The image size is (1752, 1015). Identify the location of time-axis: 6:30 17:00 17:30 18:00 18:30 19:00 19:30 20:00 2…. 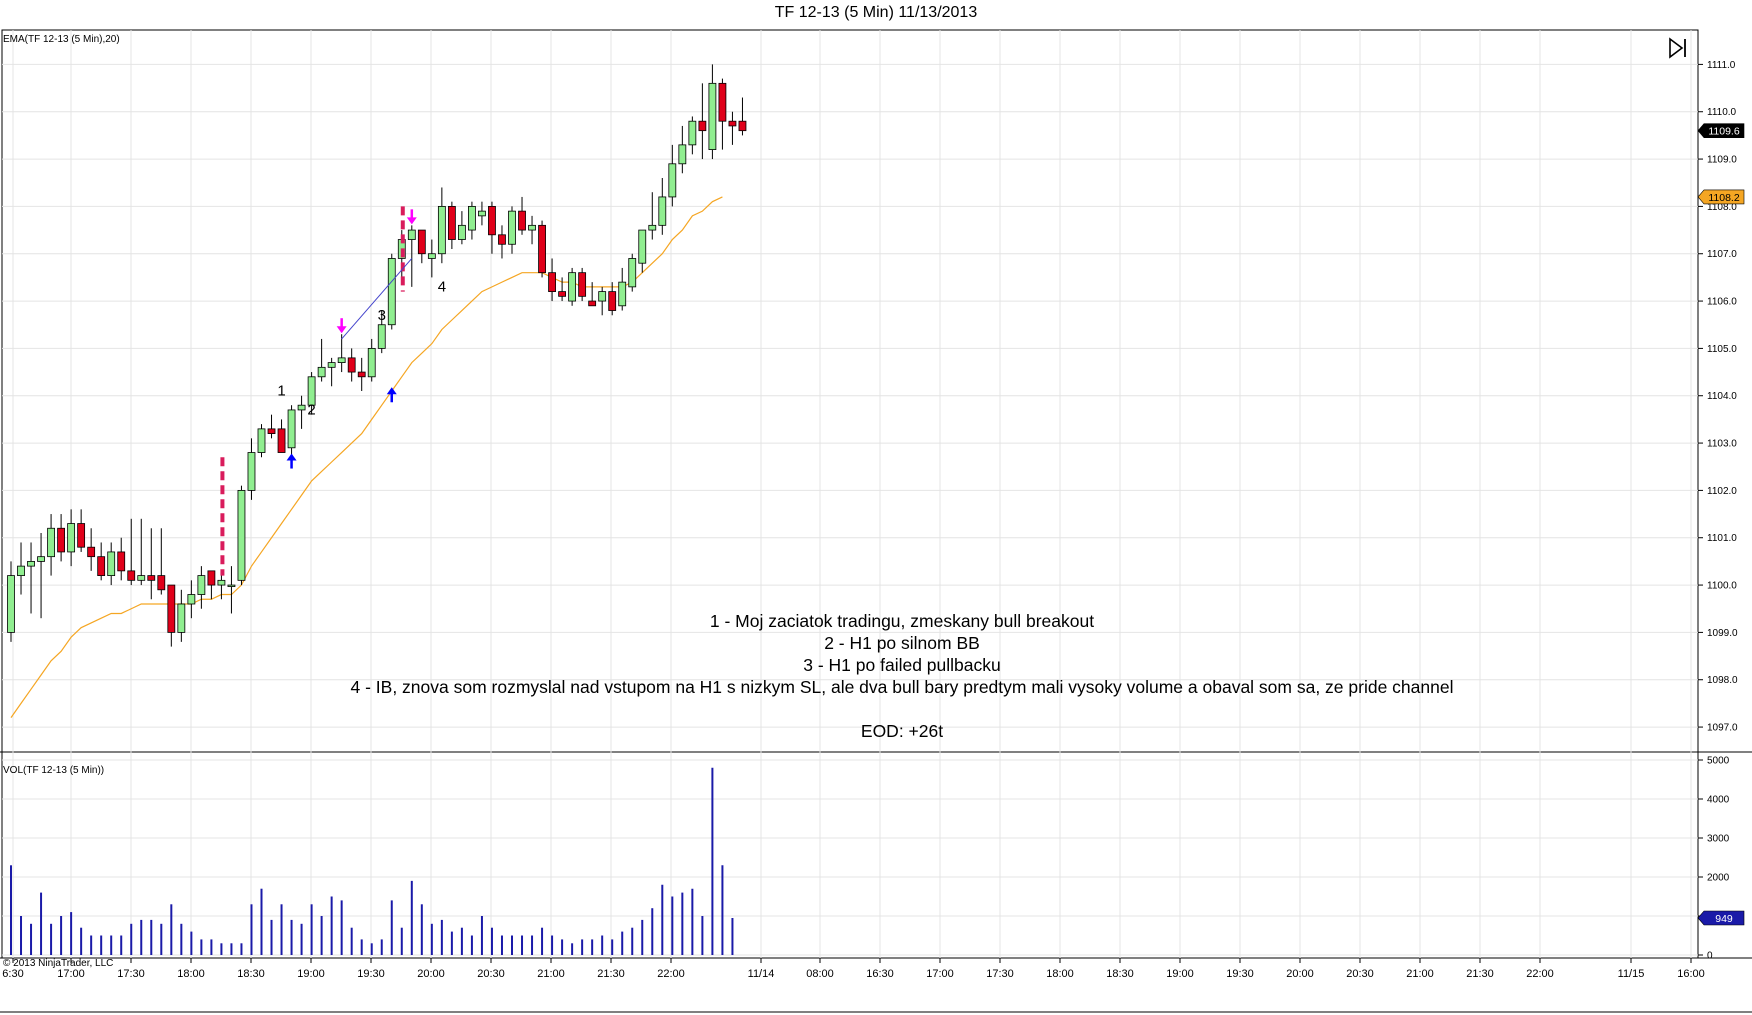
(853, 969).